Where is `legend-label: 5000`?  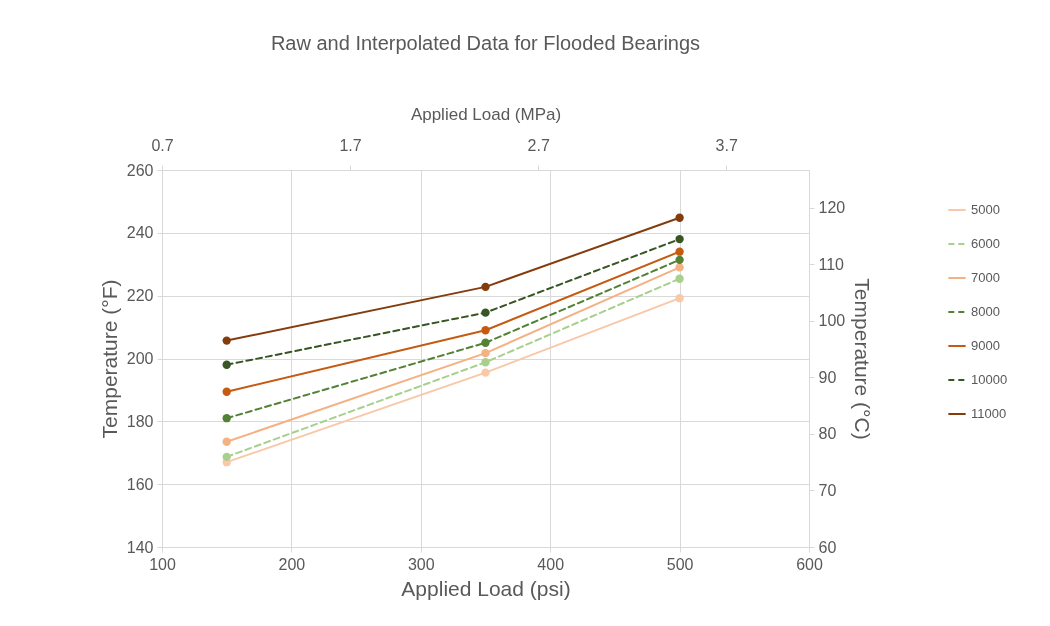 legend-label: 5000 is located at coordinates (985, 209).